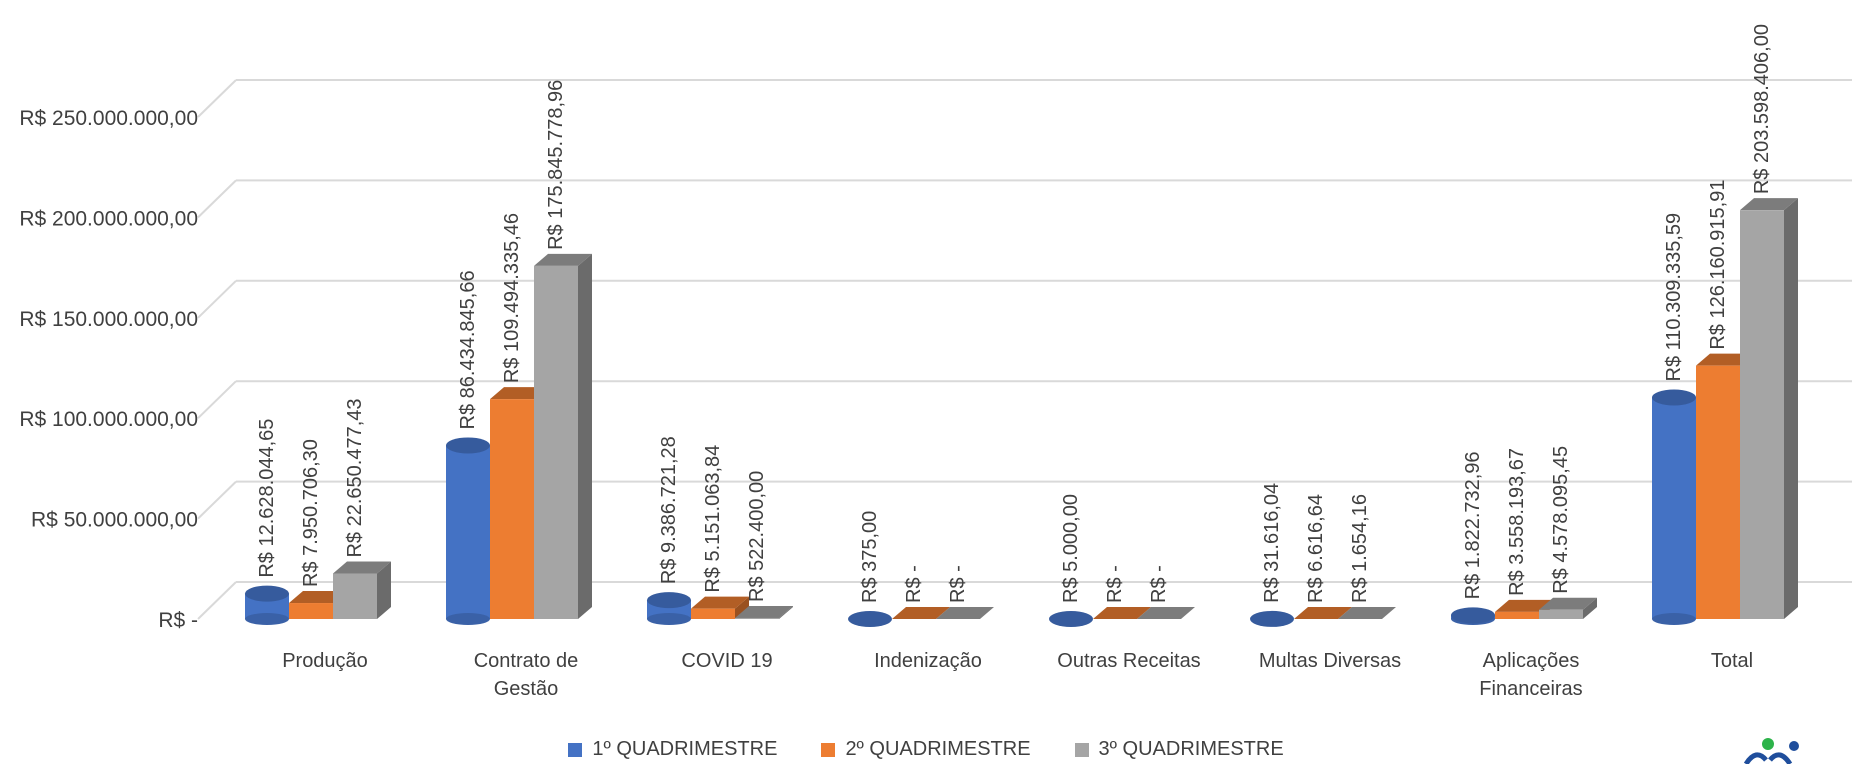 The image size is (1852, 769). I want to click on legend-item: 1º QUADRIMESTRE, so click(672, 749).